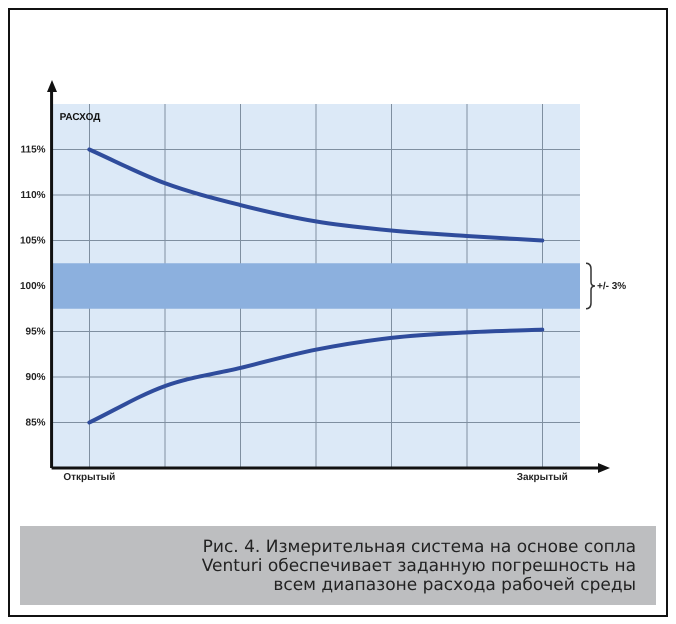 This screenshot has height=624, width=676. Describe the element at coordinates (33, 150) in the screenshot. I see `y-tick-label: 115%` at that location.